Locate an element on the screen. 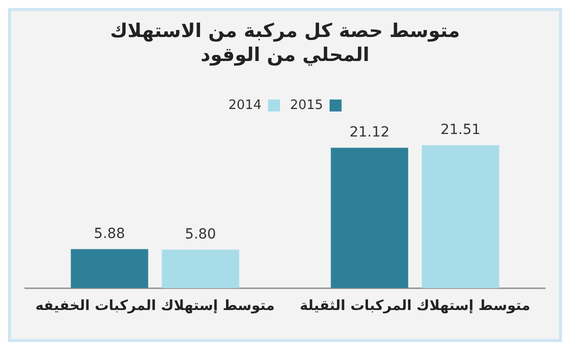  data-label: 21.12 is located at coordinates (369, 132).